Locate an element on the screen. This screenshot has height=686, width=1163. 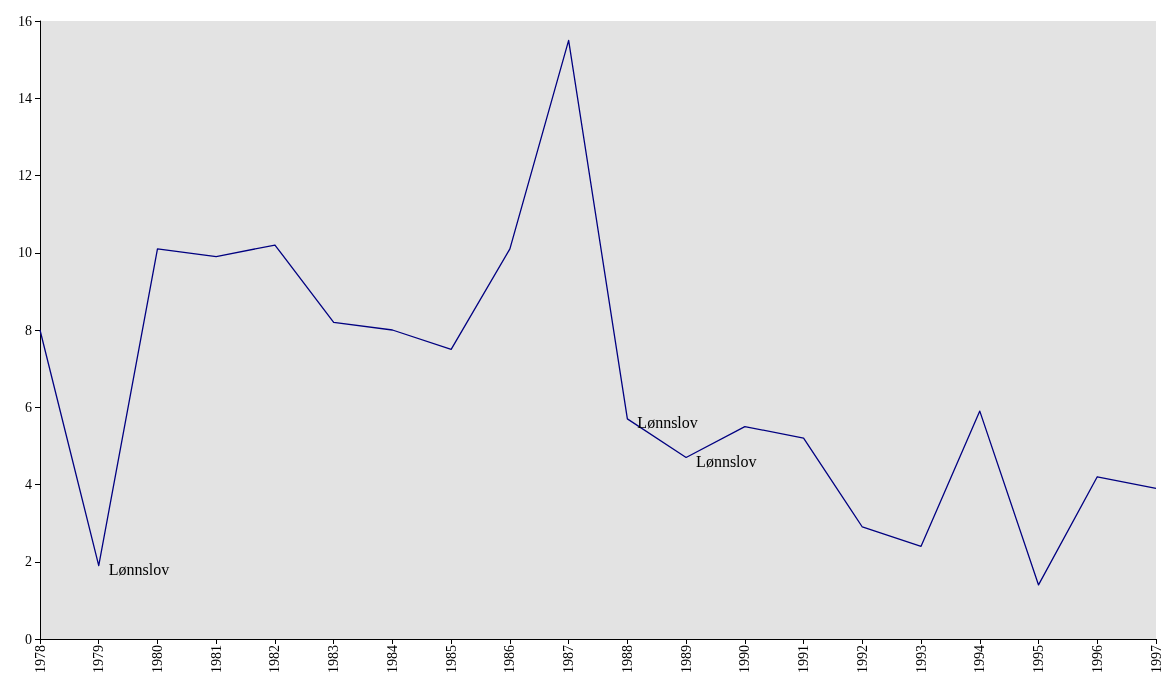
x-tick-label: 1984 is located at coordinates (392, 659).